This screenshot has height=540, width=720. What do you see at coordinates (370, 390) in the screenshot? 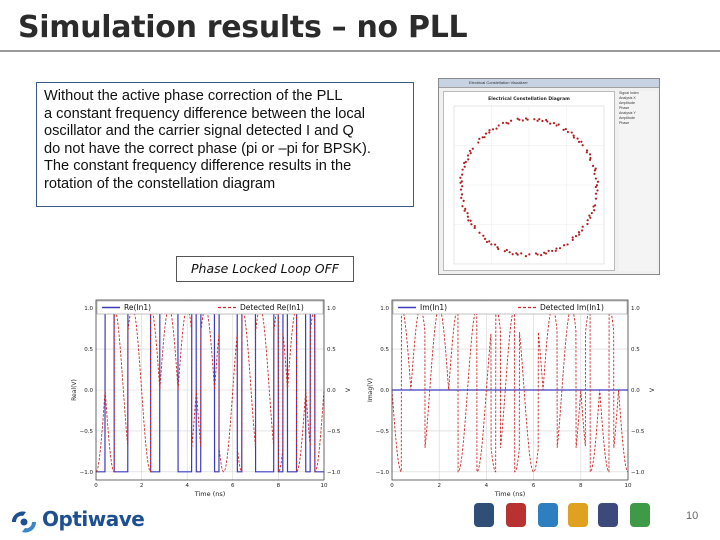
I see `y-axis-label: Imag(V)` at bounding box center [370, 390].